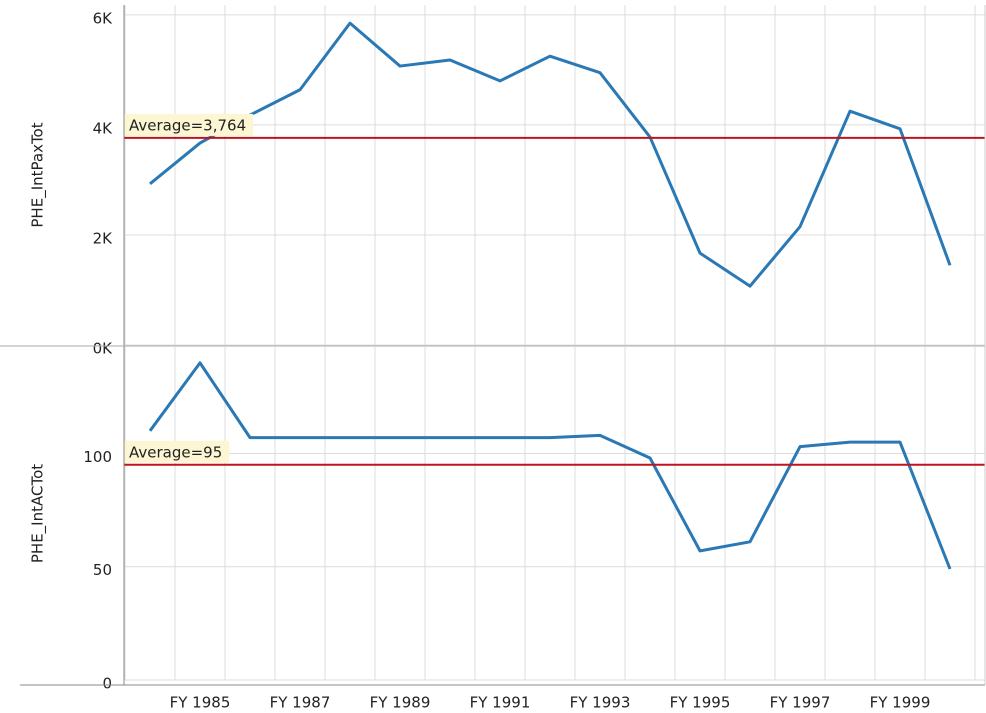 The height and width of the screenshot is (713, 986). Describe the element at coordinates (600, 703) in the screenshot. I see `x-tick-label: FY 1993` at that location.